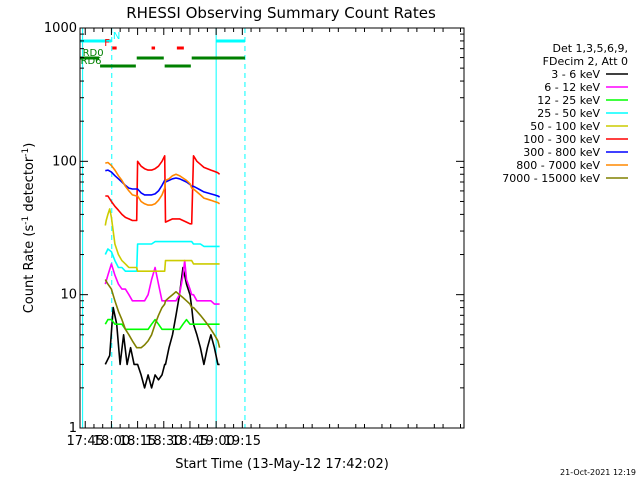 The image size is (640, 480). I want to click on legend-label-7000-15000-kev: 7000 - 15000 keV, so click(551, 178).